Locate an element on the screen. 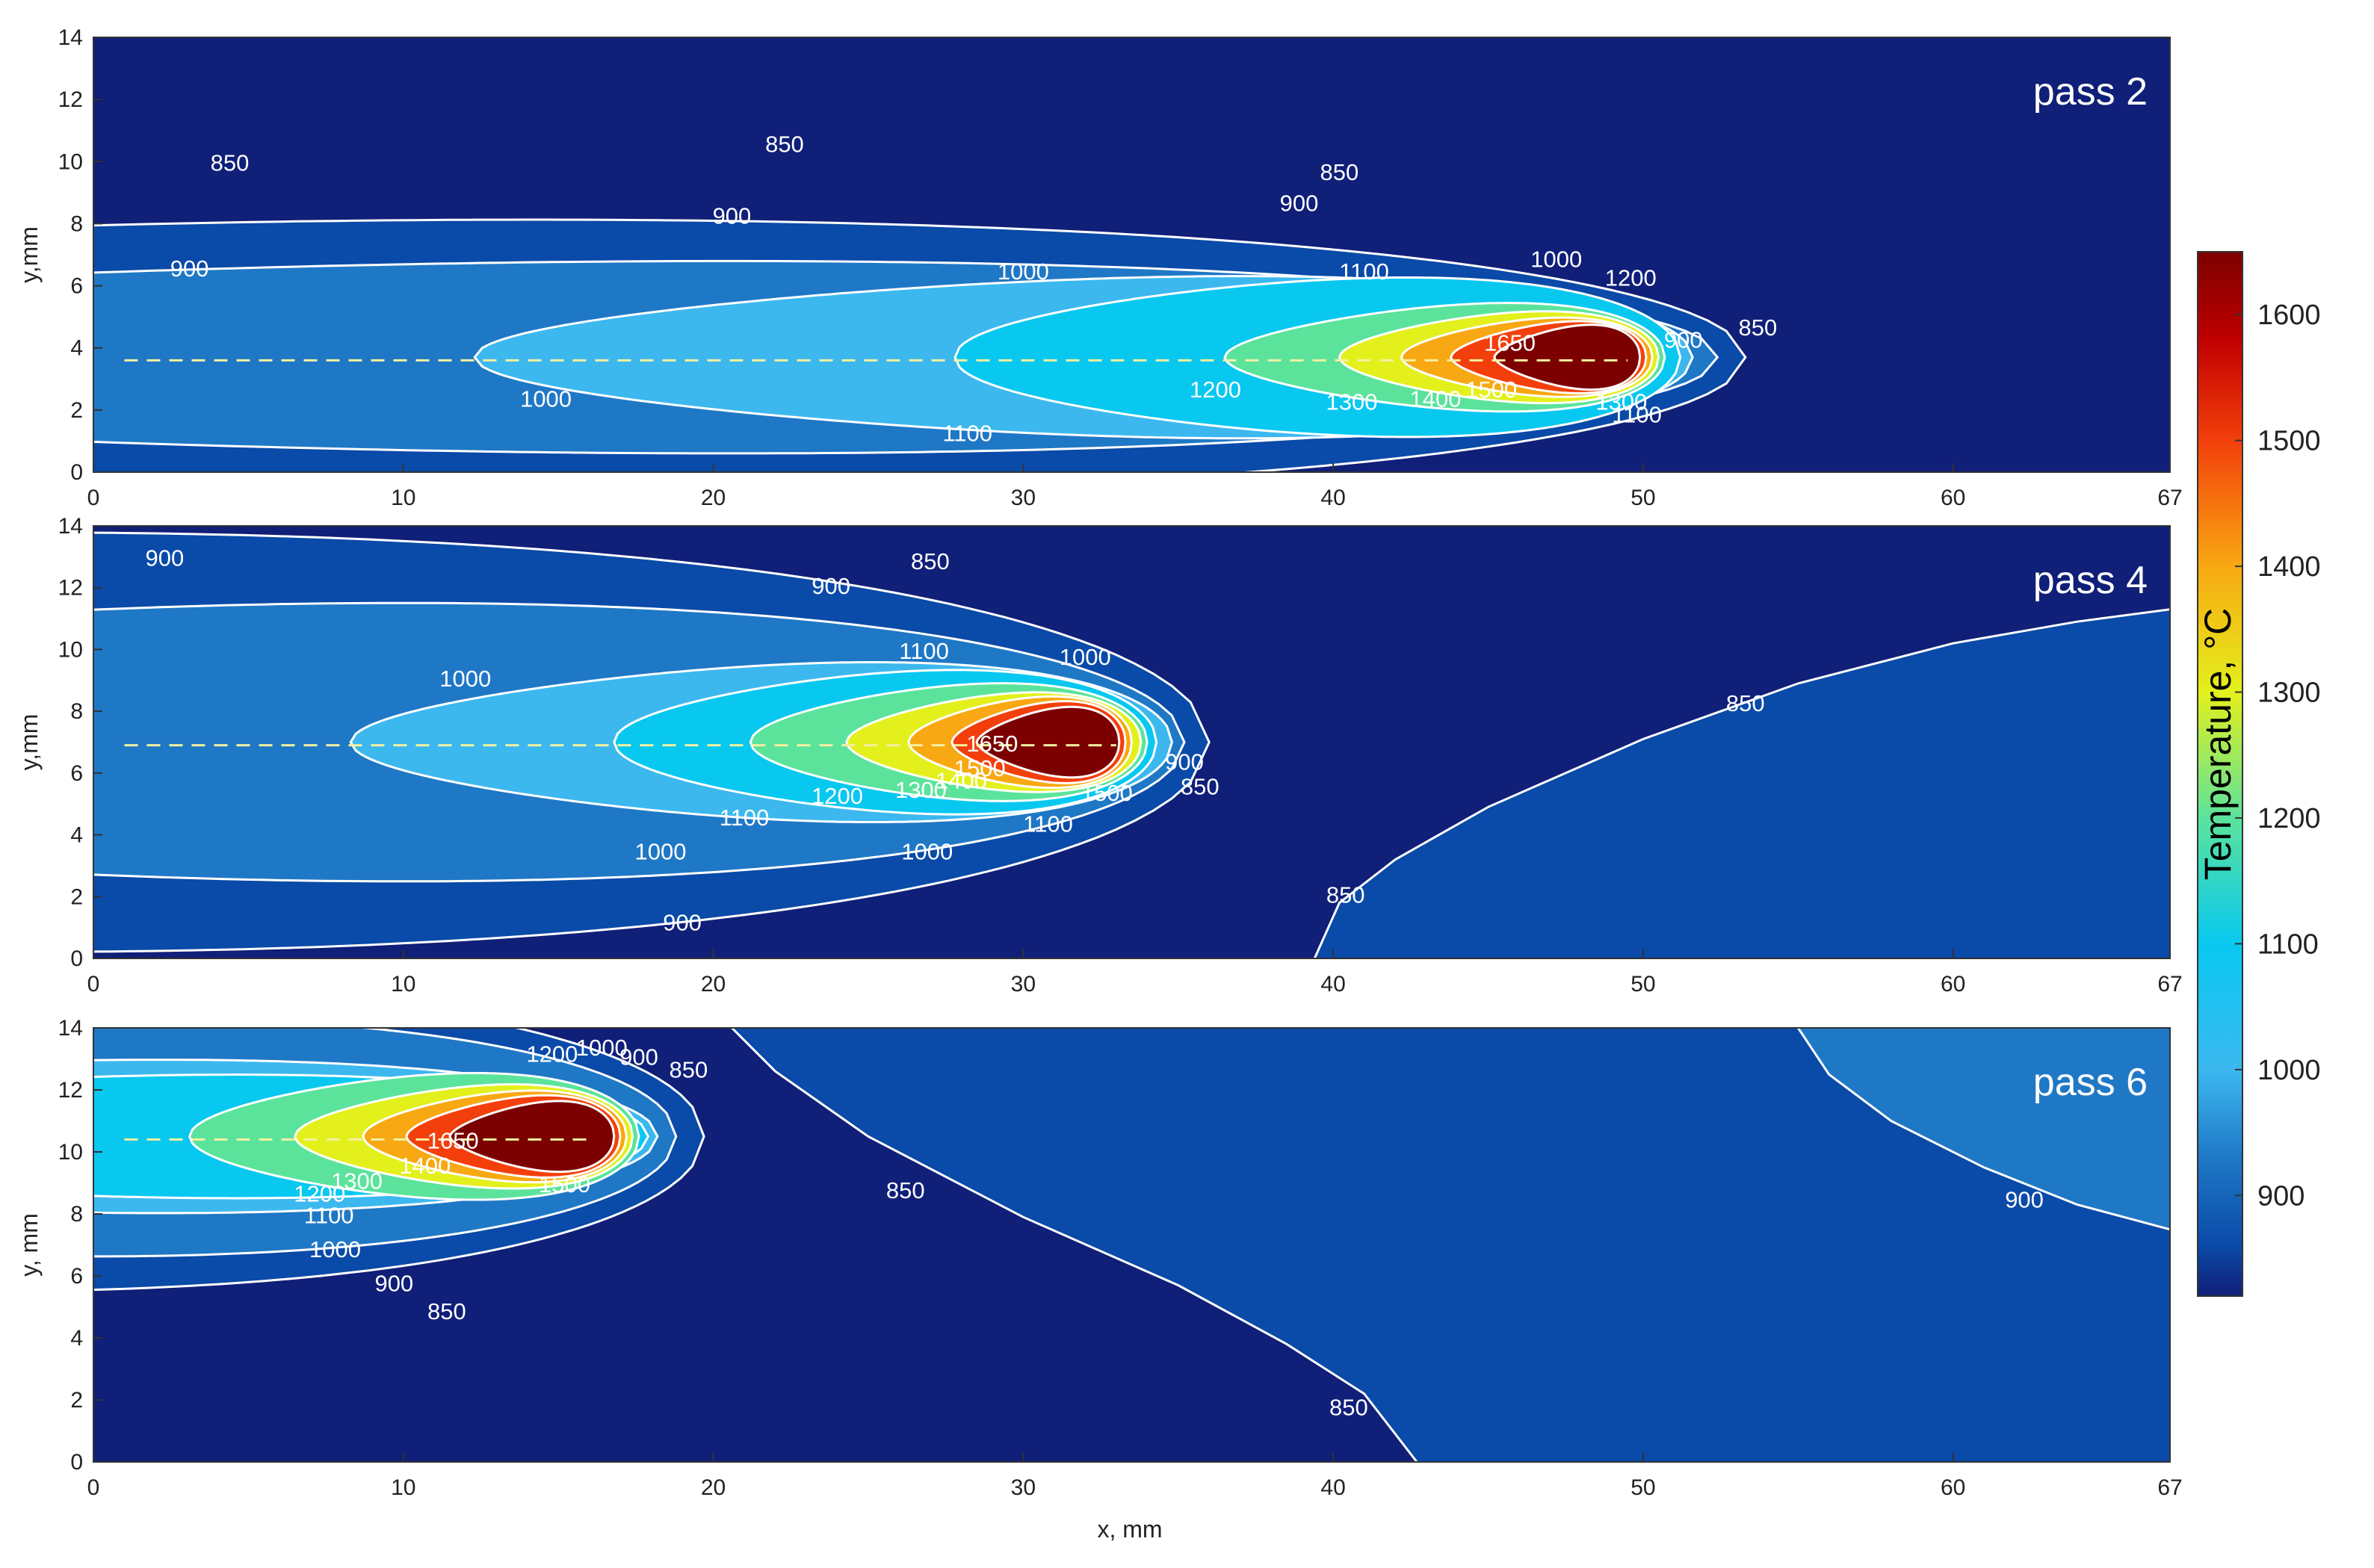 The width and height of the screenshot is (2374, 1568). colorbar-tick-label: 1000 is located at coordinates (2289, 1070).